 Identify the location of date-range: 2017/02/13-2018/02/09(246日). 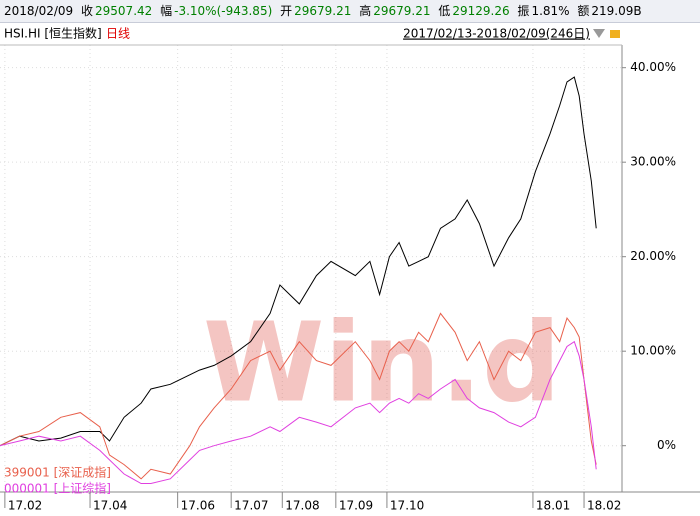
(496, 34).